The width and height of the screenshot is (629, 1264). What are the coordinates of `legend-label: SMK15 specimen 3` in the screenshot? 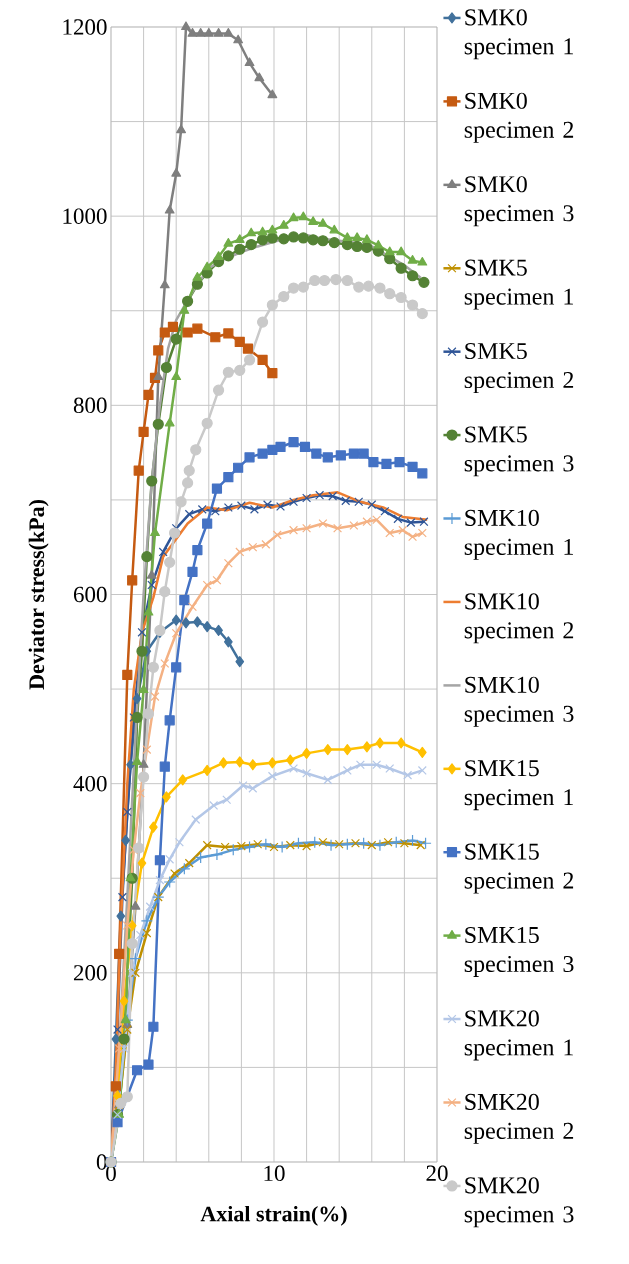 It's located at (519, 951).